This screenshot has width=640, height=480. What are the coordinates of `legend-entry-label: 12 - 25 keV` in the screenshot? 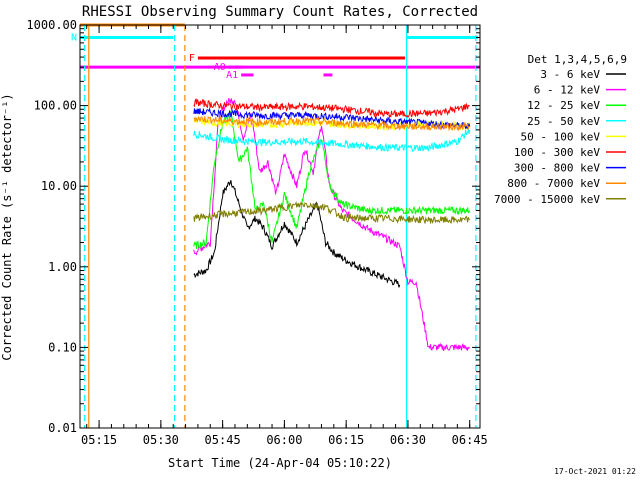 It's located at (563, 105).